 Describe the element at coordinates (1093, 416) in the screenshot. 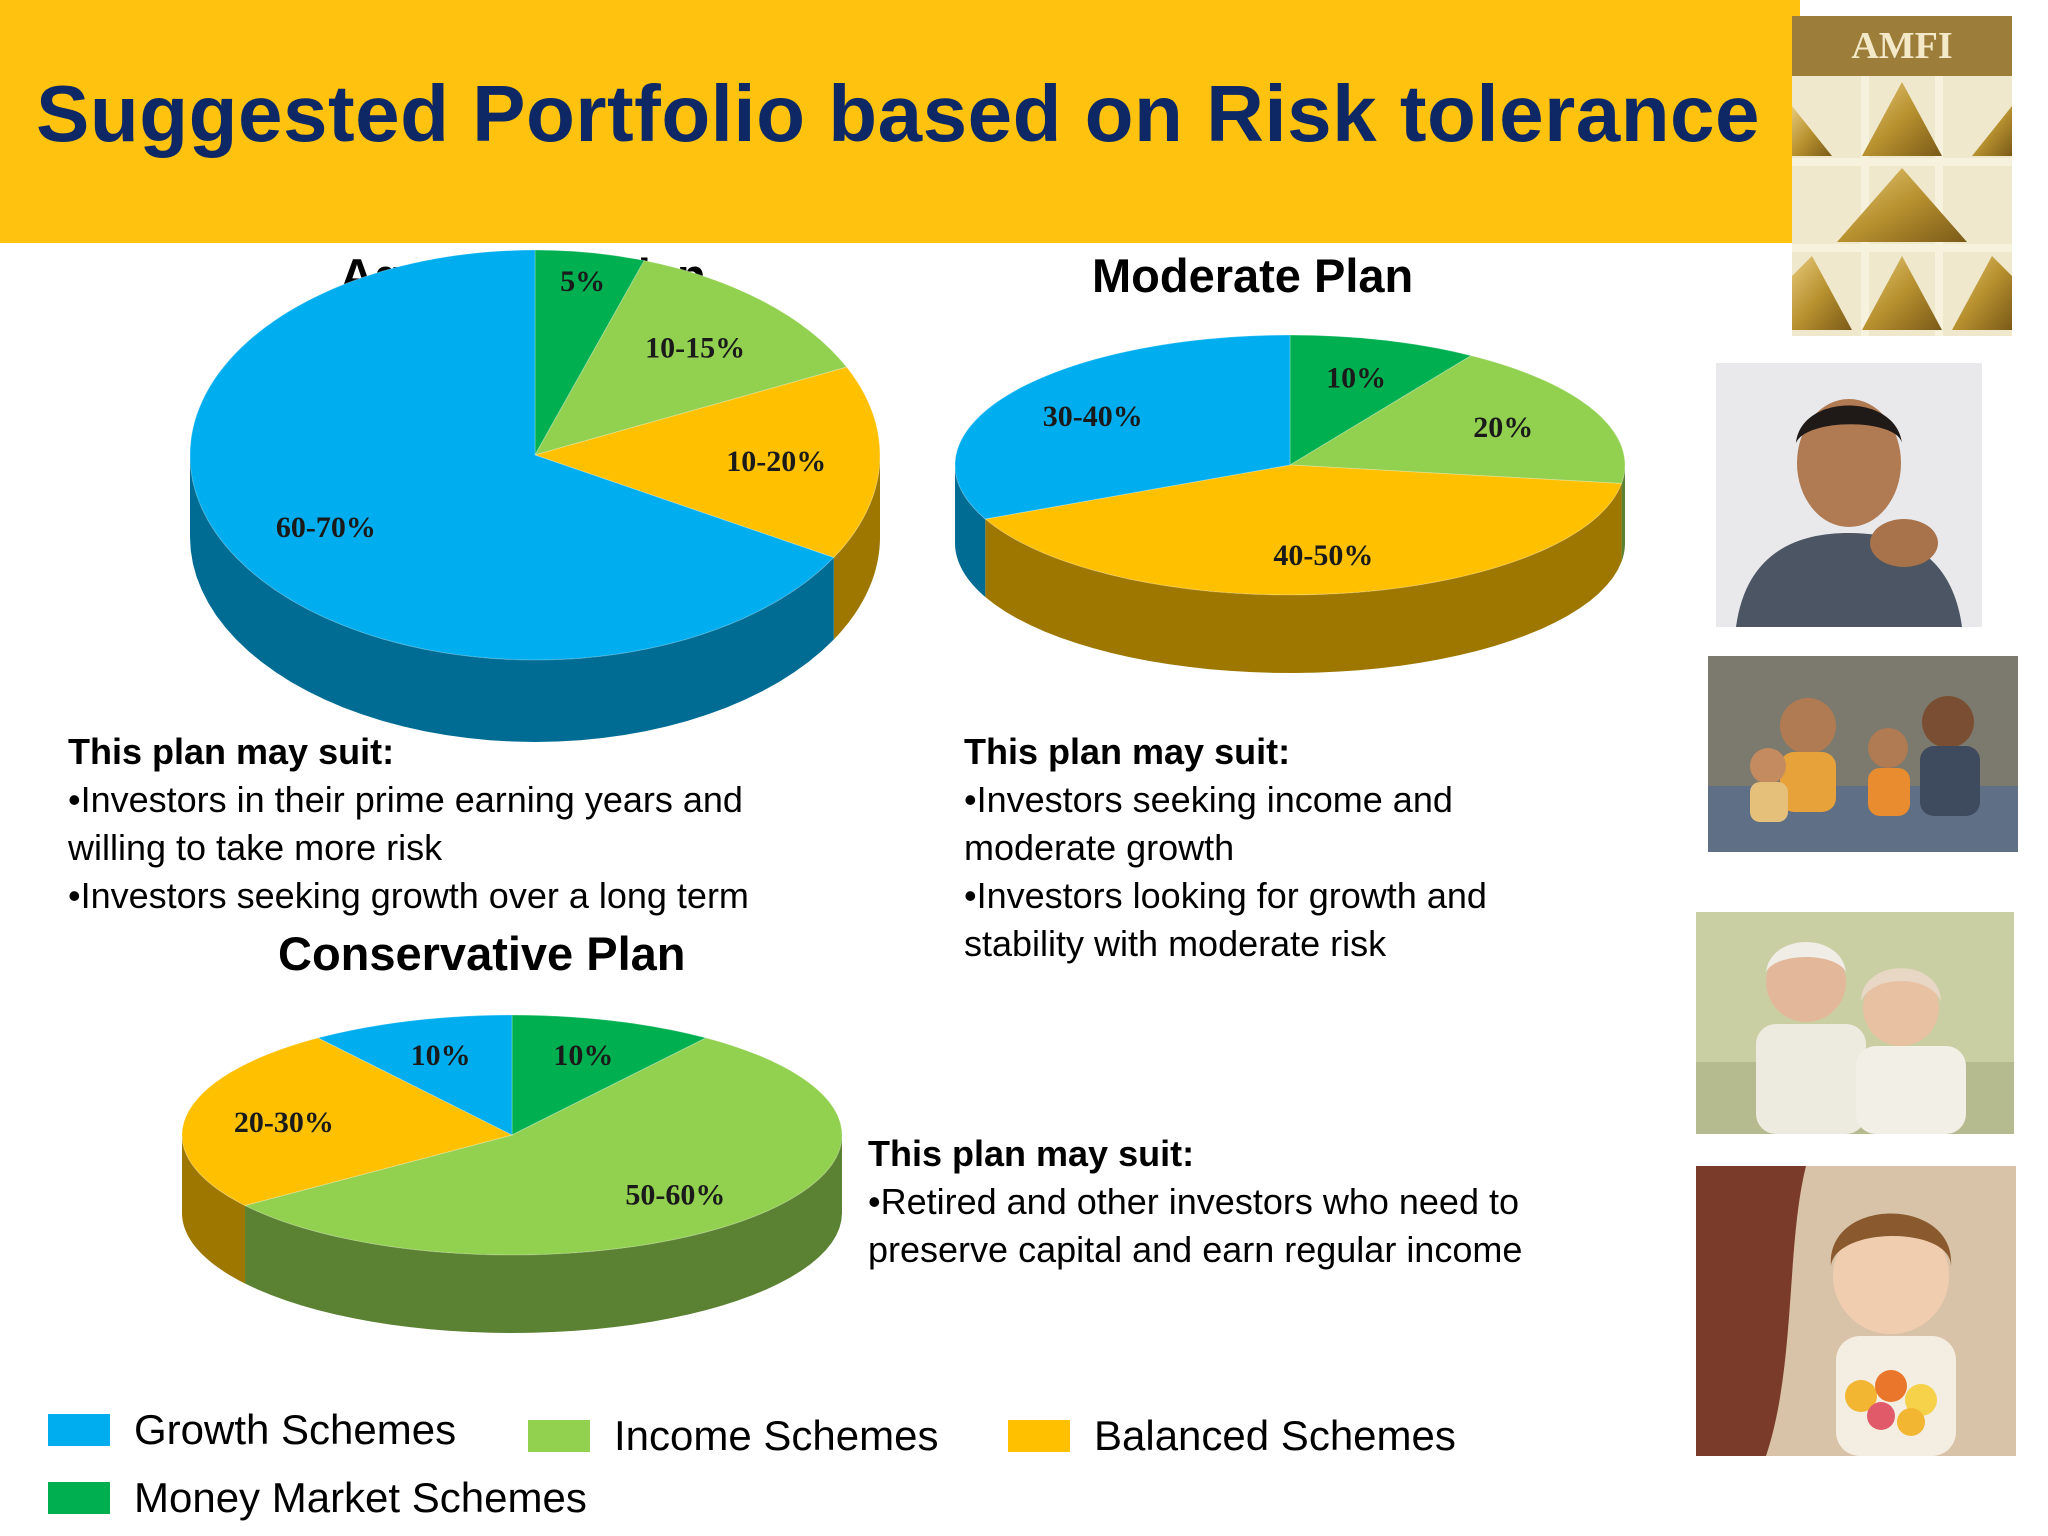

I see `pie-label-1-3: 30-40%` at that location.